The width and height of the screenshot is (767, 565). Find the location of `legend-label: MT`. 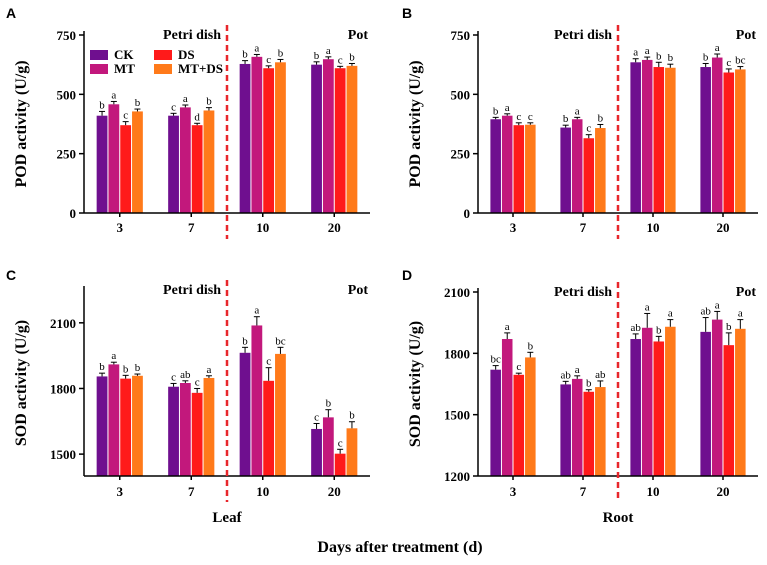

legend-label: MT is located at coordinates (124, 68).